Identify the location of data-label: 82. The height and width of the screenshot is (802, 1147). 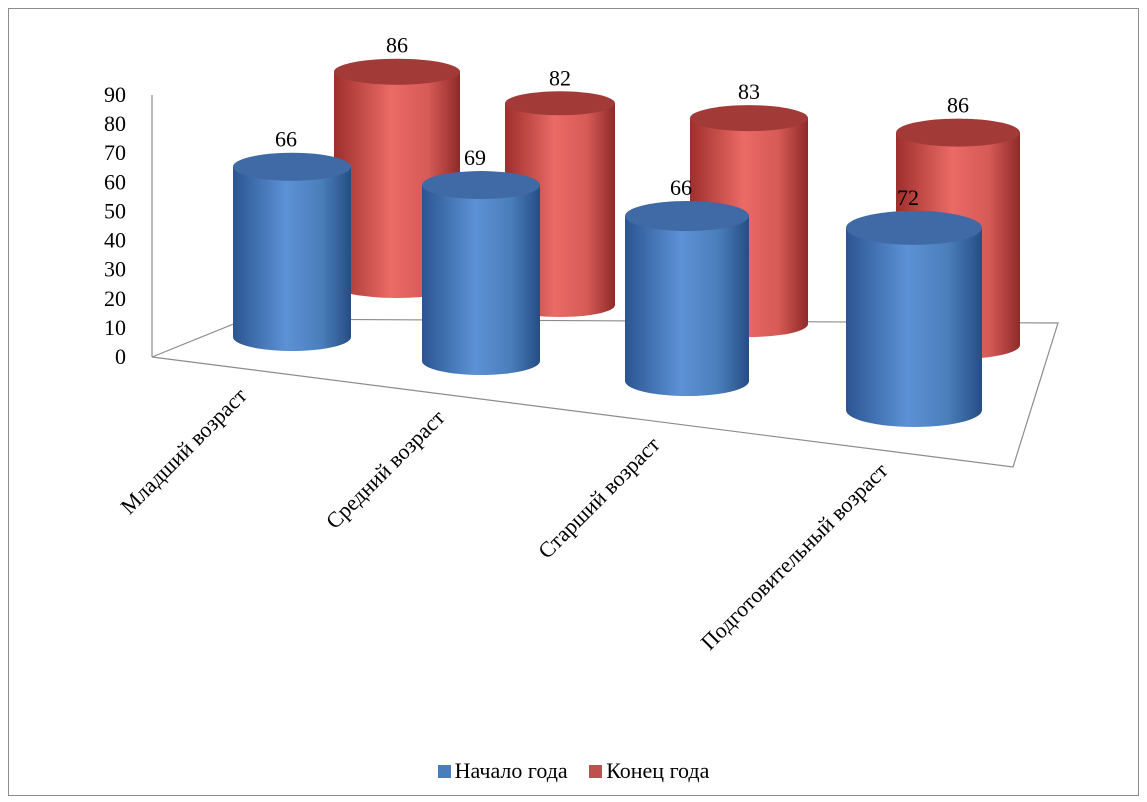
(560, 77).